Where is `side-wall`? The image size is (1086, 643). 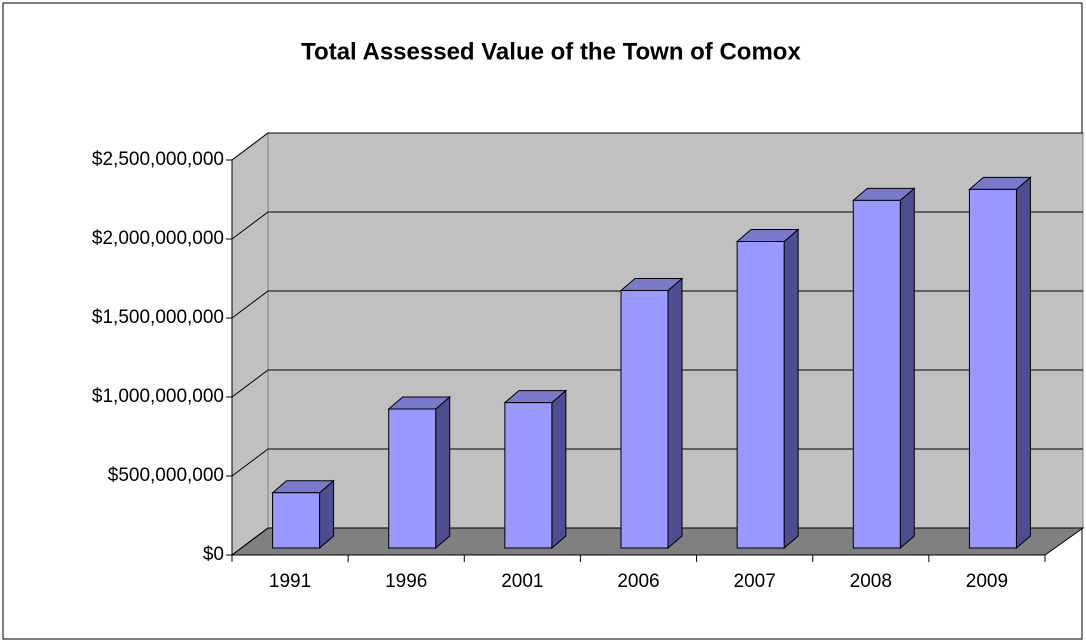
side-wall is located at coordinates (250, 344).